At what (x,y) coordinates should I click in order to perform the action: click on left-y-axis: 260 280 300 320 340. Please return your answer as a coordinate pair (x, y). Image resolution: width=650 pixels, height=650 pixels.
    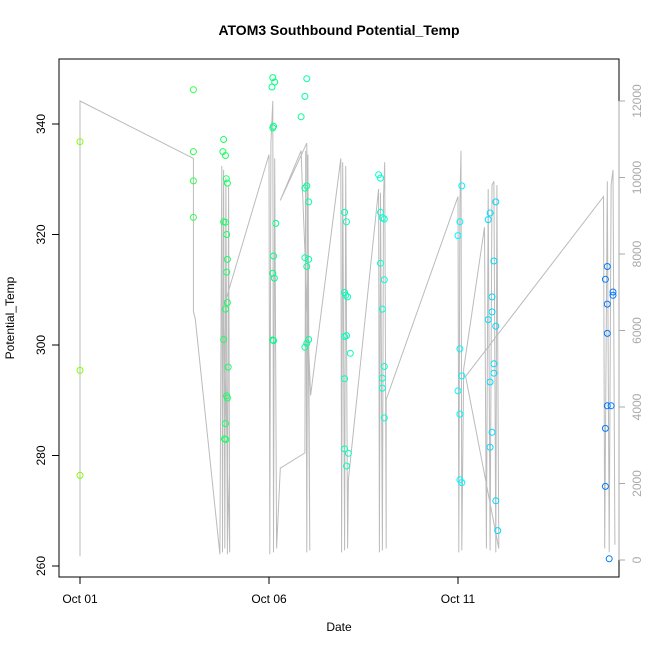
    Looking at the image, I should click on (46, 345).